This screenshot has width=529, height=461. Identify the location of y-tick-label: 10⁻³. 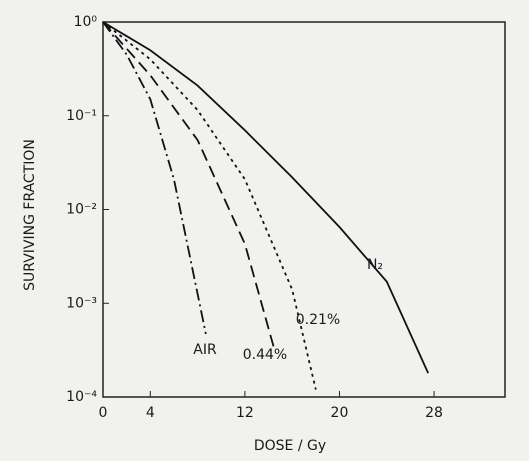
(81, 303).